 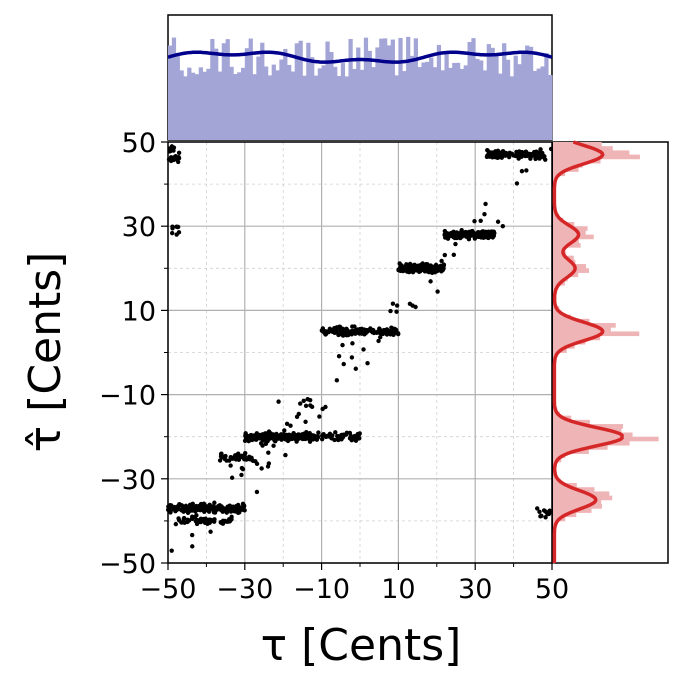 I want to click on top-kde-curve, so click(x=360, y=57).